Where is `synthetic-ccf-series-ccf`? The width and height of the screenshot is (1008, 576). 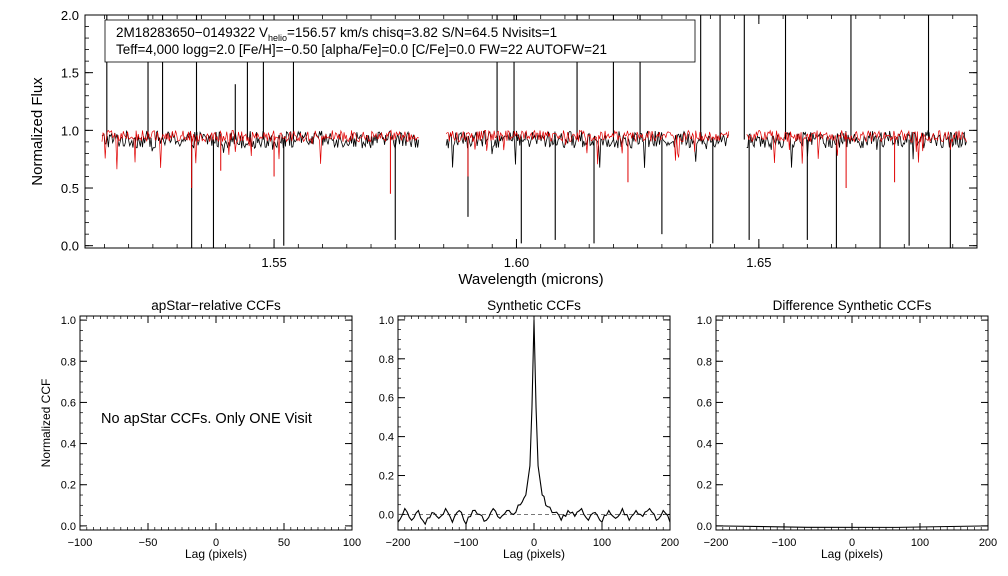
synthetic-ccf-series-ccf is located at coordinates (534, 422).